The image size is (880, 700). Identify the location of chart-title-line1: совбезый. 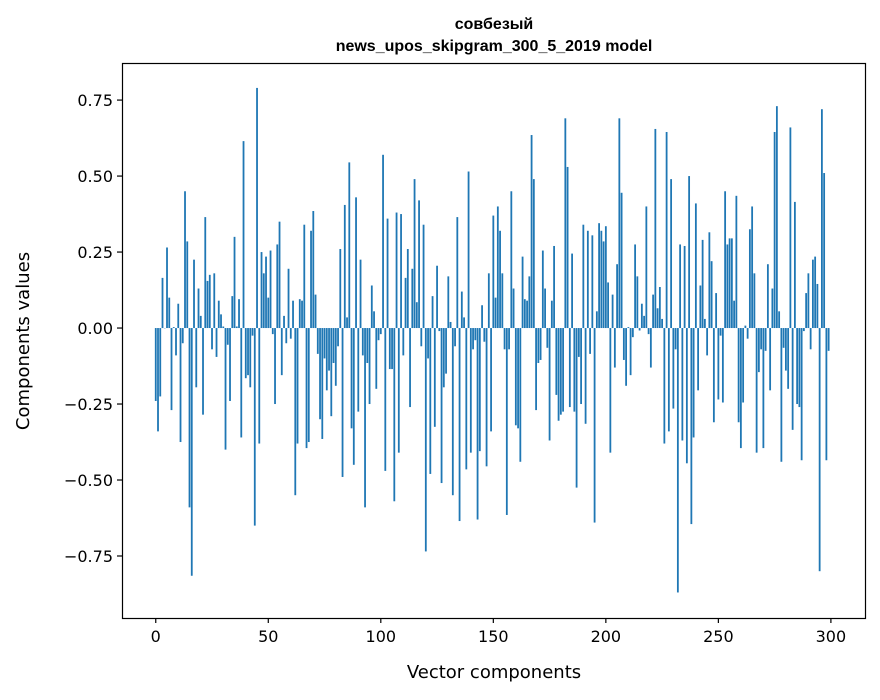
(494, 24).